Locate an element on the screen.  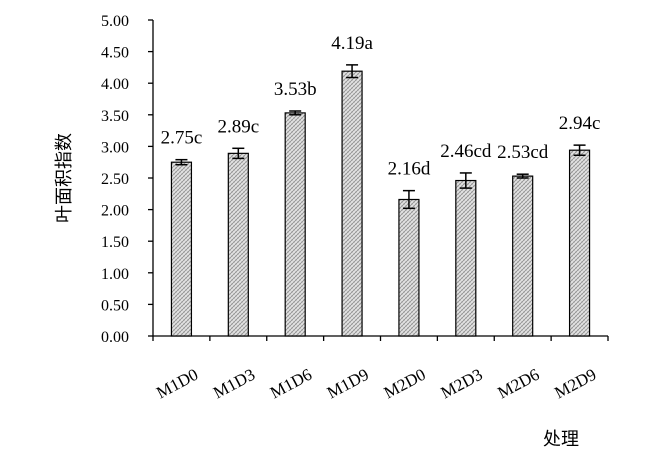
x-category-label: M1D6 is located at coordinates (291, 384).